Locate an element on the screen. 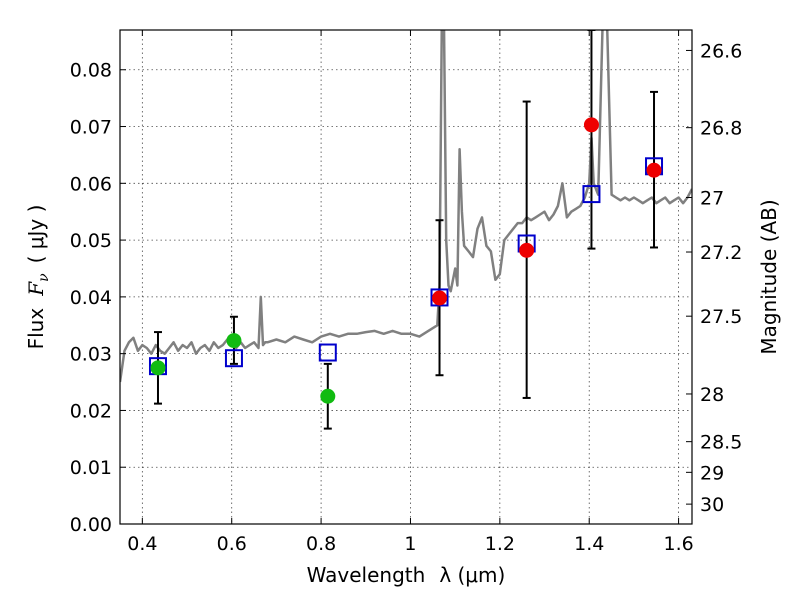 The width and height of the screenshot is (800, 604). x-tick-label: 0.6 is located at coordinates (232, 544).